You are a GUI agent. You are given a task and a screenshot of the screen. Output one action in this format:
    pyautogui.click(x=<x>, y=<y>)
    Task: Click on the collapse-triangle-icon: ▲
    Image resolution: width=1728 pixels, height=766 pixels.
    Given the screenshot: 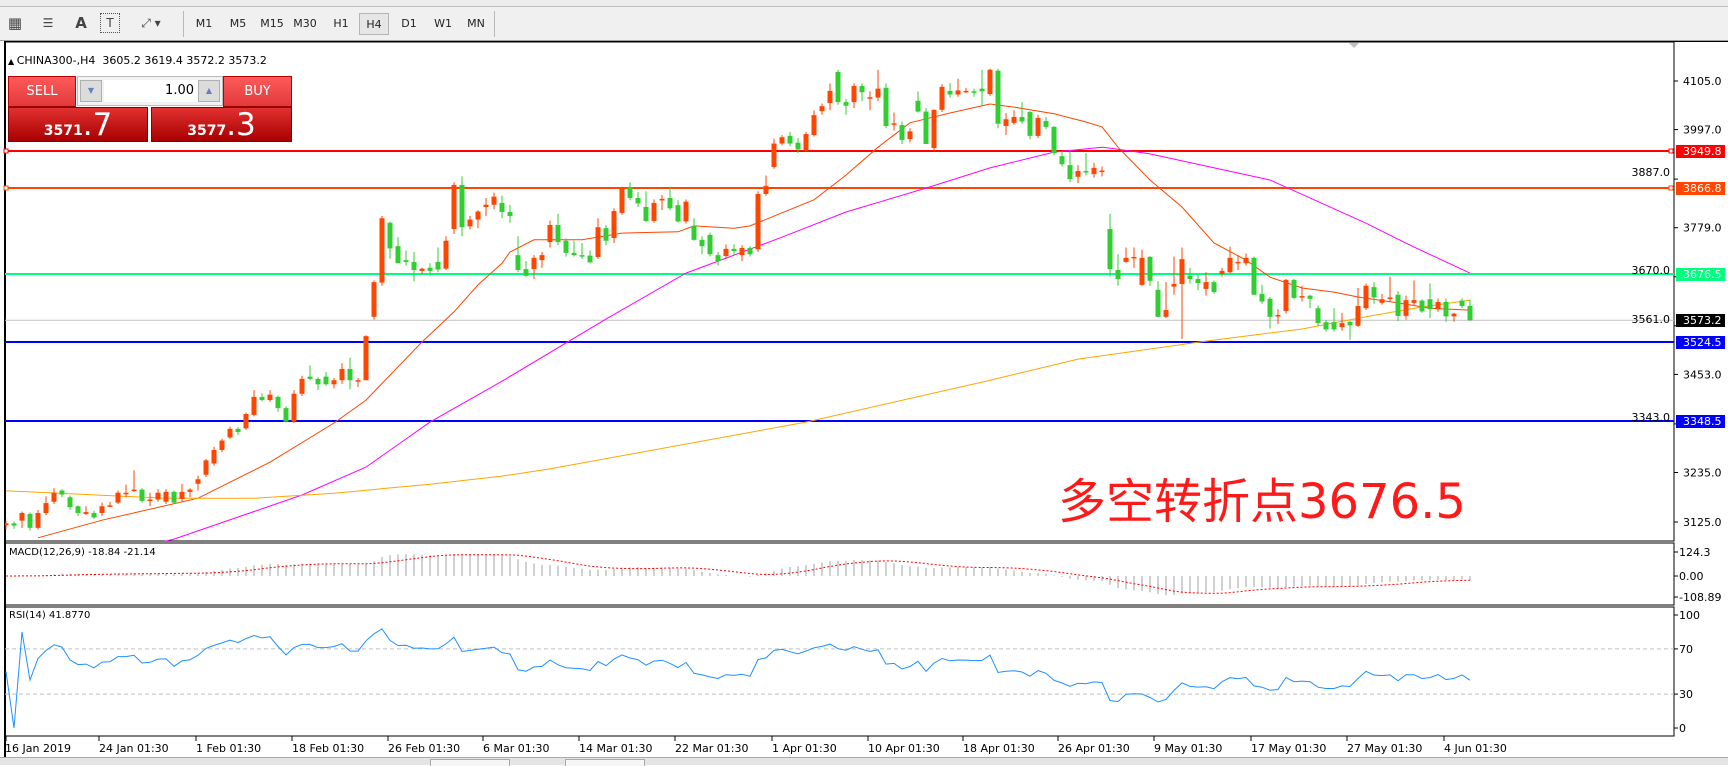 What is the action you would take?
    pyautogui.click(x=12, y=61)
    